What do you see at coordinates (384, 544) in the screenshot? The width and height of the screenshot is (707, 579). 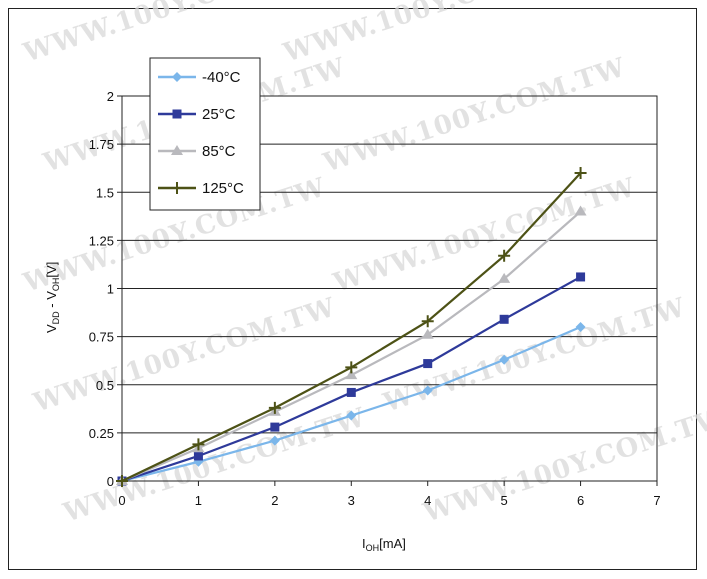 I see `x-axis-label: IOH[mA]` at bounding box center [384, 544].